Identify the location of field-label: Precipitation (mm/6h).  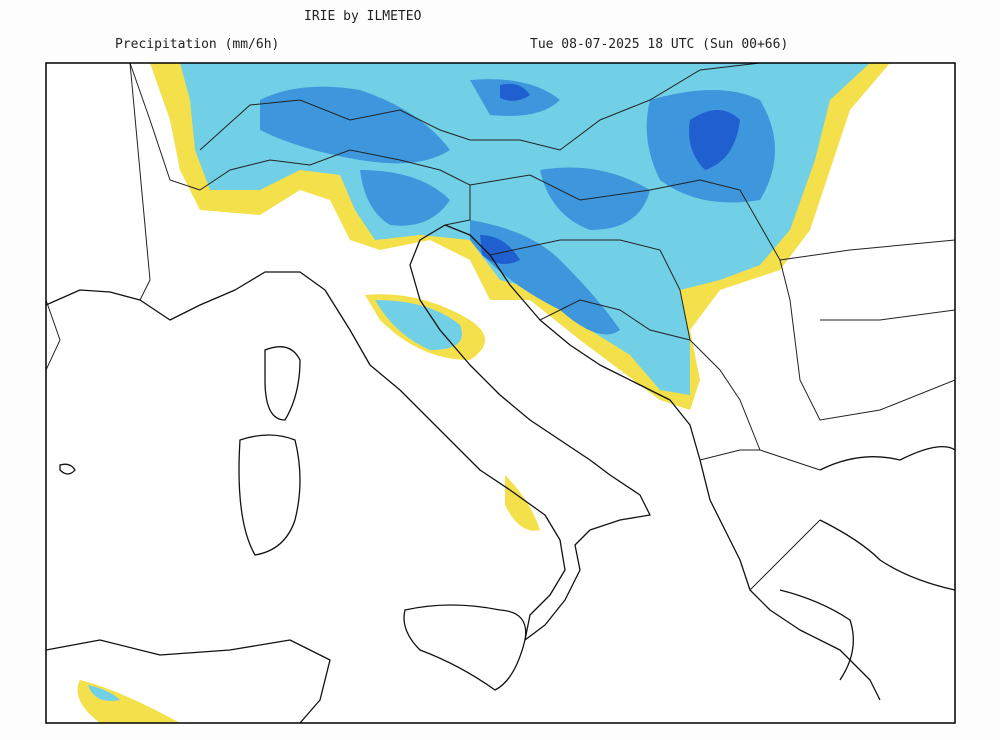
(197, 44).